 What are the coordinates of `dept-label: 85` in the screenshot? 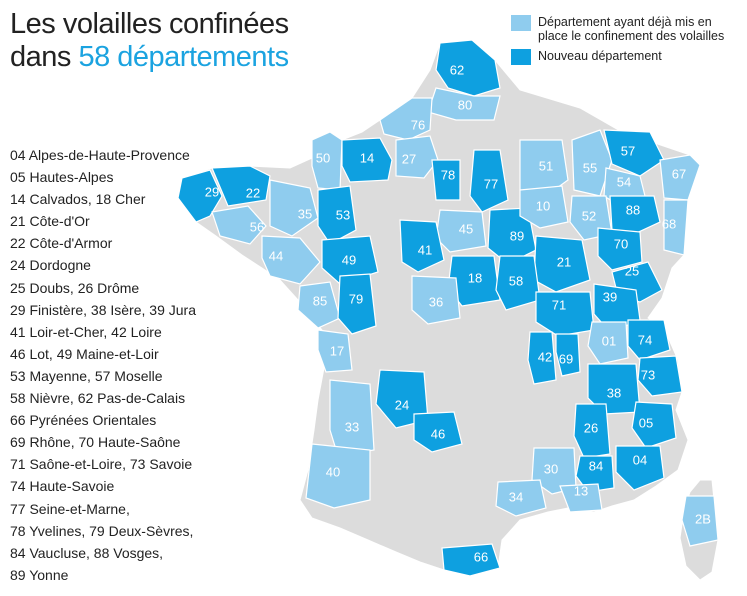 It's located at (320, 301).